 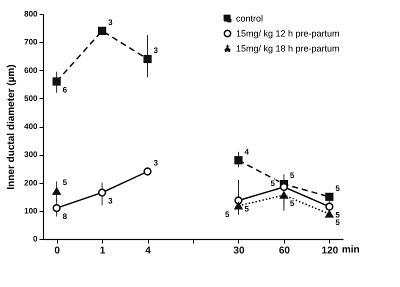 What do you see at coordinates (12, 127) in the screenshot?
I see `y-axis-title: Inner ductal diameter (µm)` at bounding box center [12, 127].